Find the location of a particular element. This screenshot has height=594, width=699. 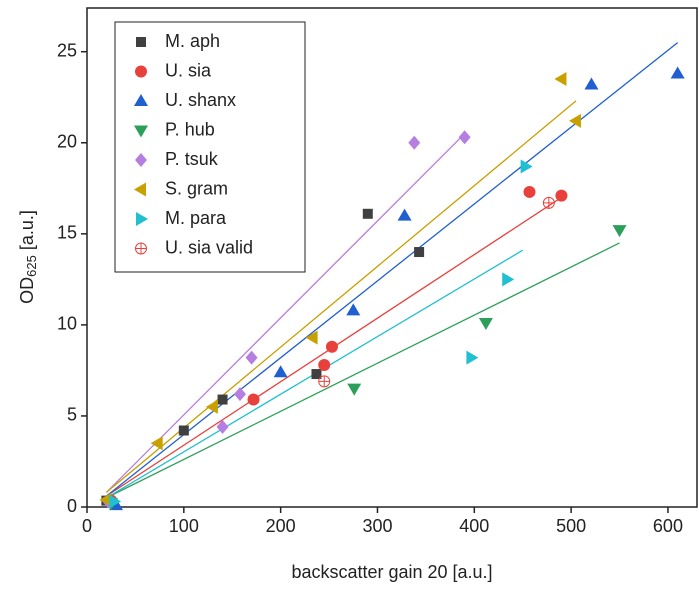

legend-label: P. hub is located at coordinates (190, 129).